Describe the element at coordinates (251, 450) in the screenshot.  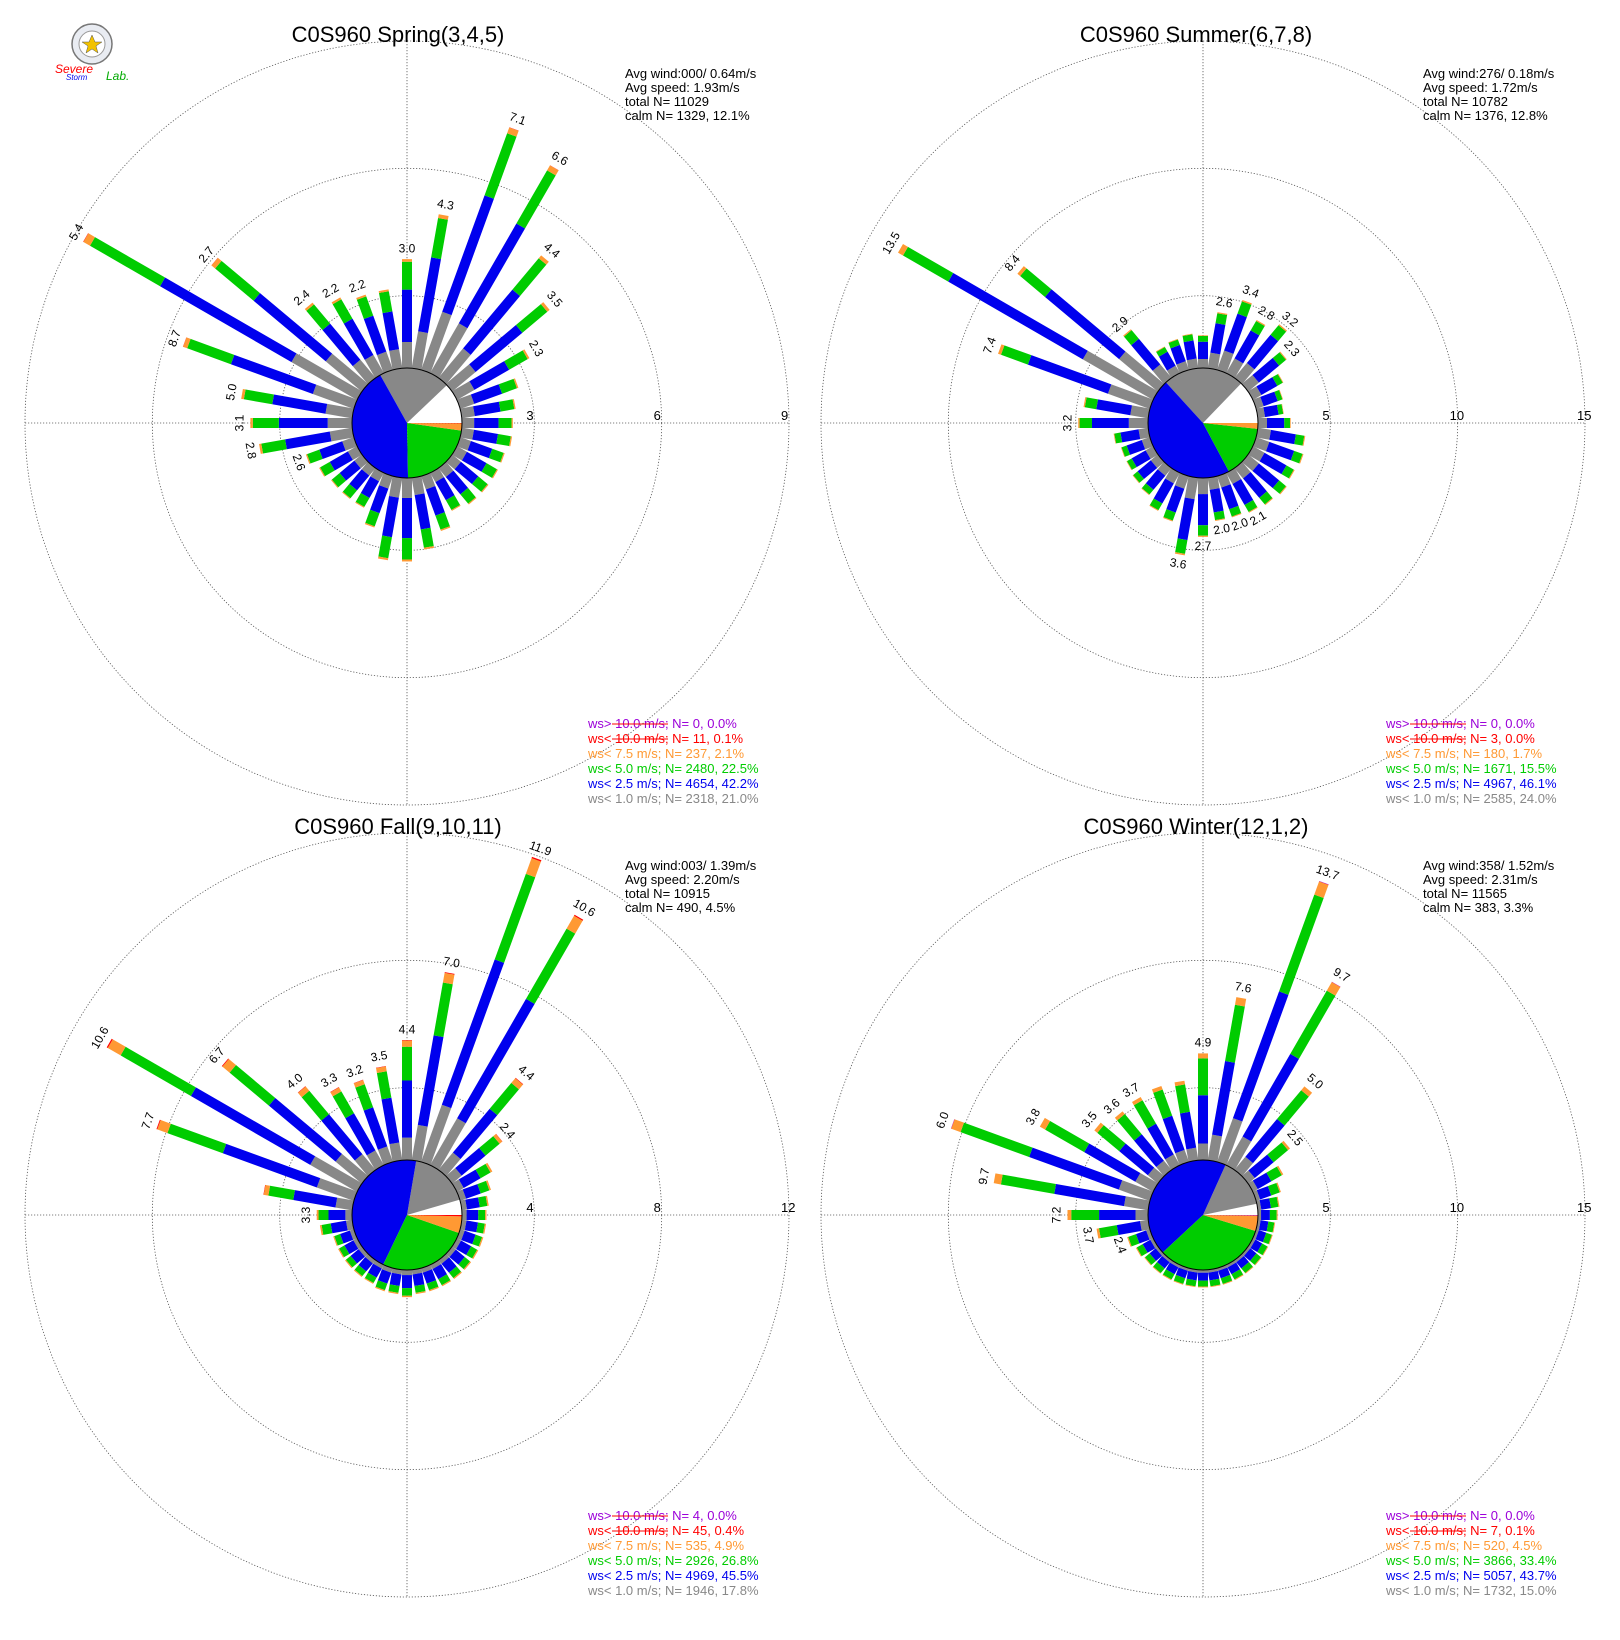
I see `bar-value-label: 2.8` at that location.